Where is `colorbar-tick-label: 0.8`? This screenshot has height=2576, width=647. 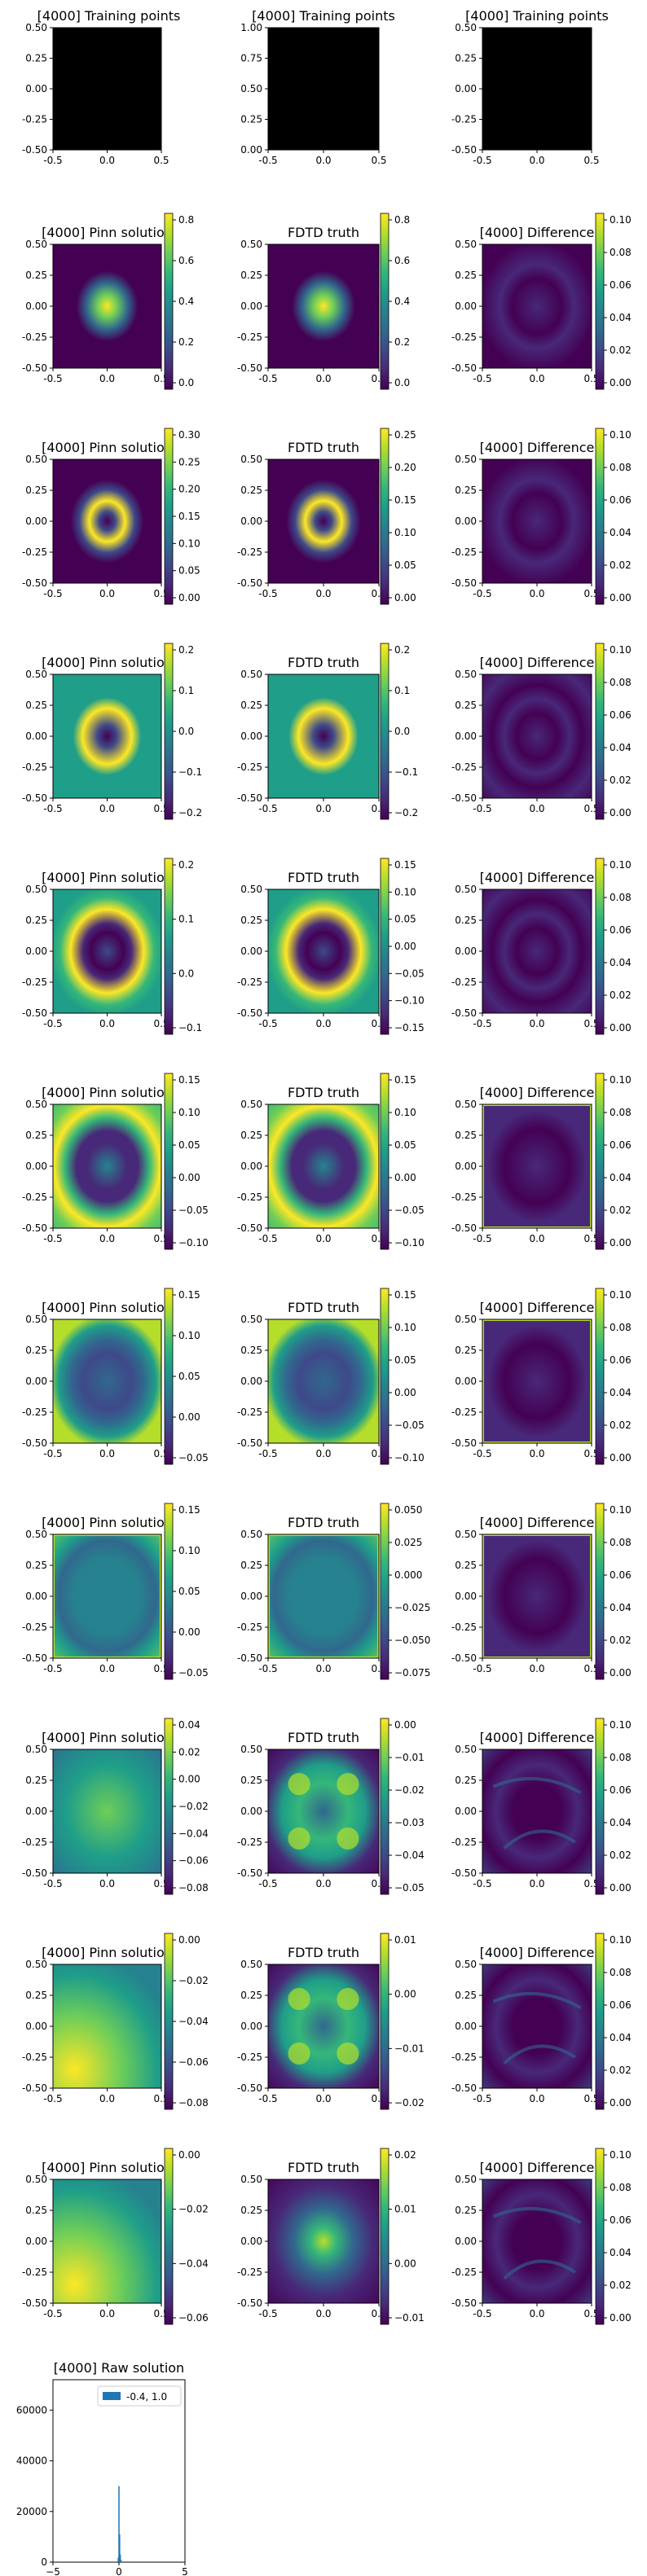 colorbar-tick-label: 0.8 is located at coordinates (186, 220).